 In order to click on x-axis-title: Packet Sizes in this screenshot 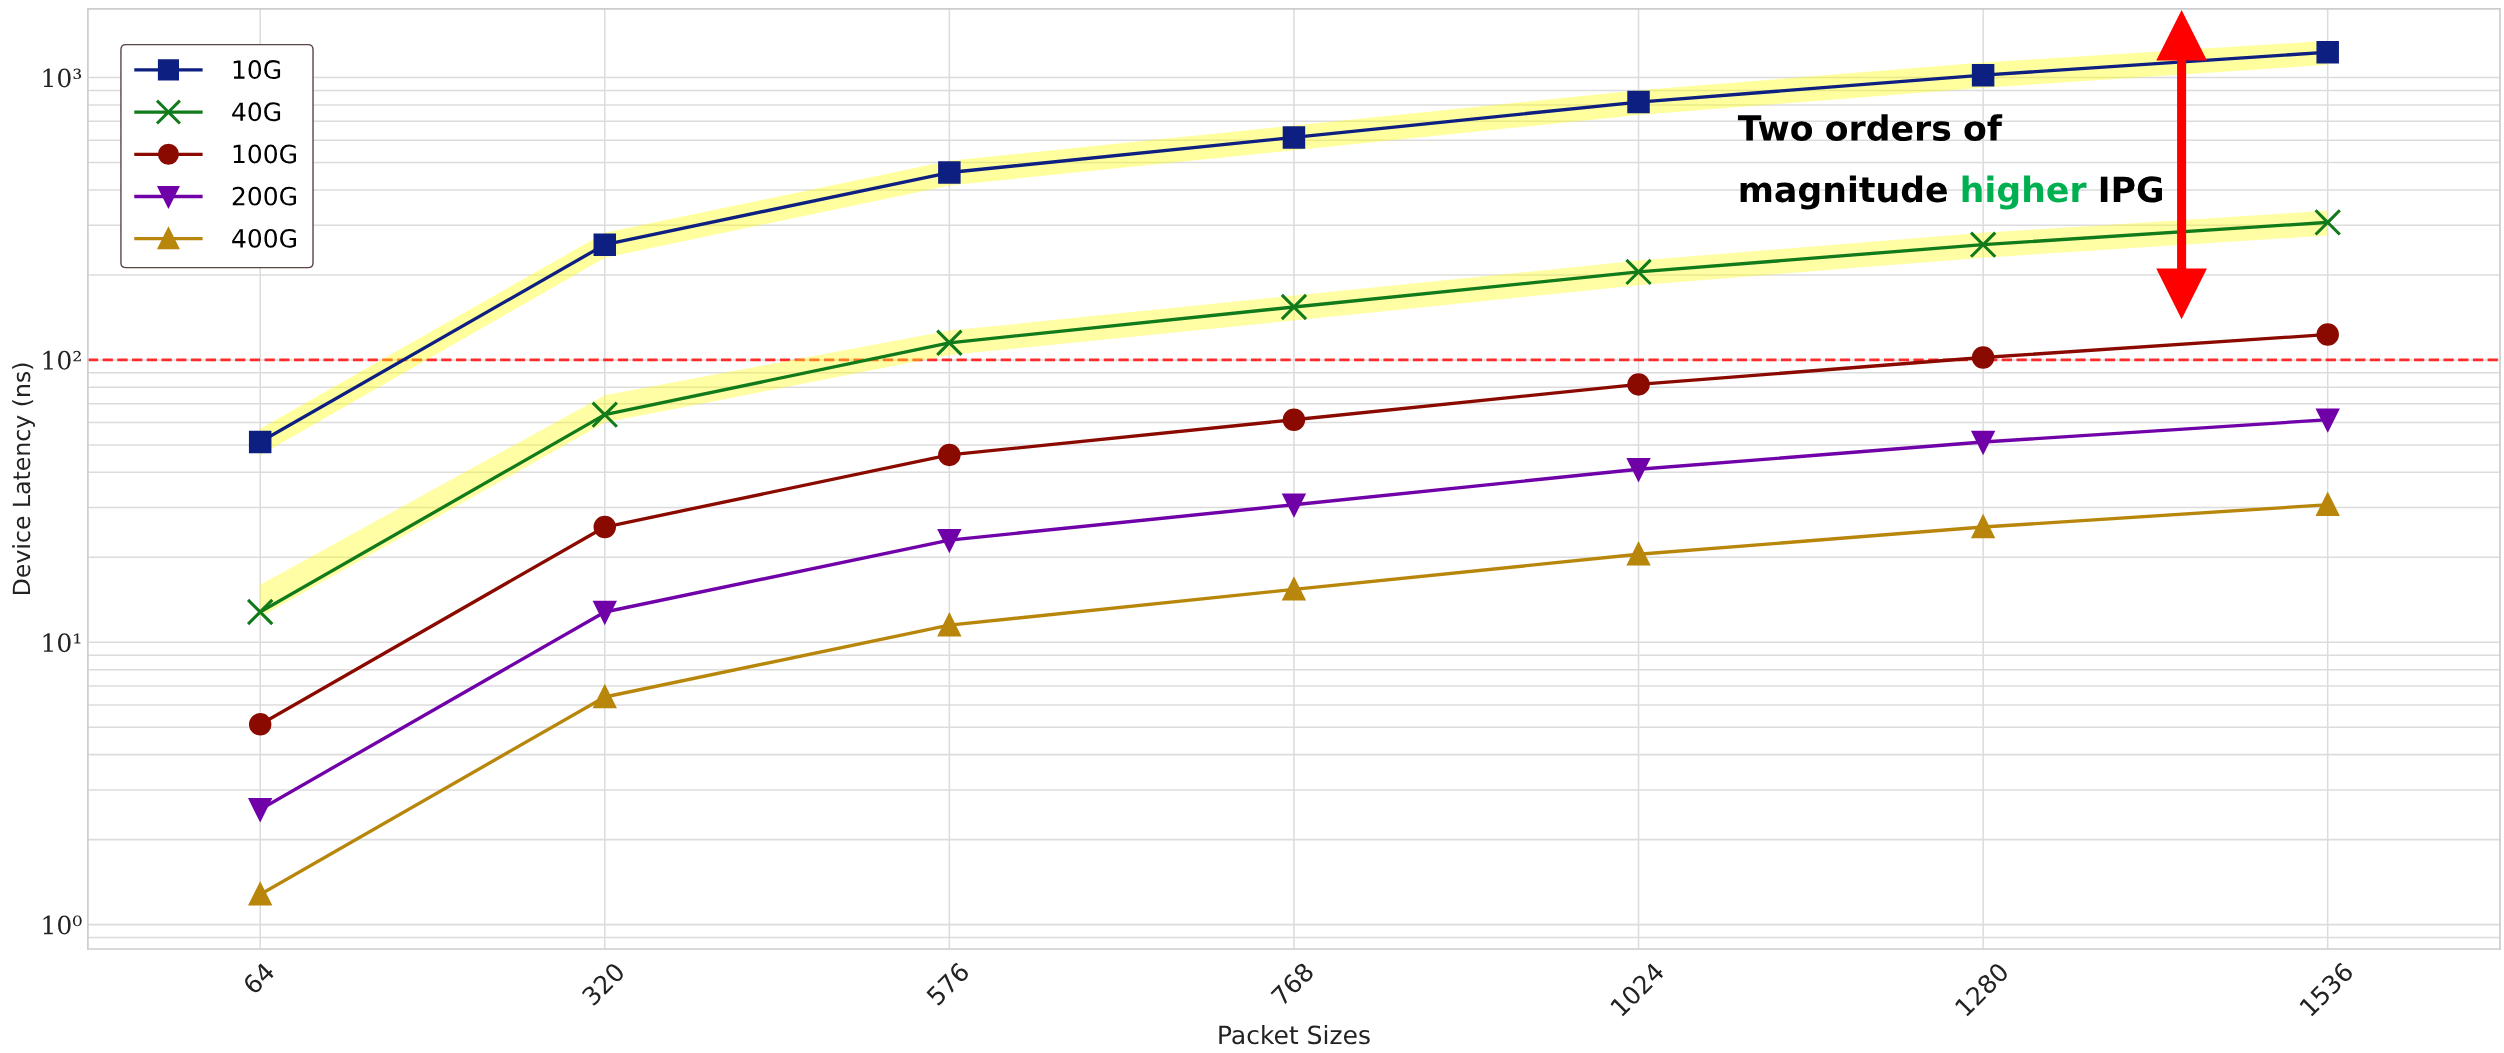, I will do `click(1294, 1034)`.